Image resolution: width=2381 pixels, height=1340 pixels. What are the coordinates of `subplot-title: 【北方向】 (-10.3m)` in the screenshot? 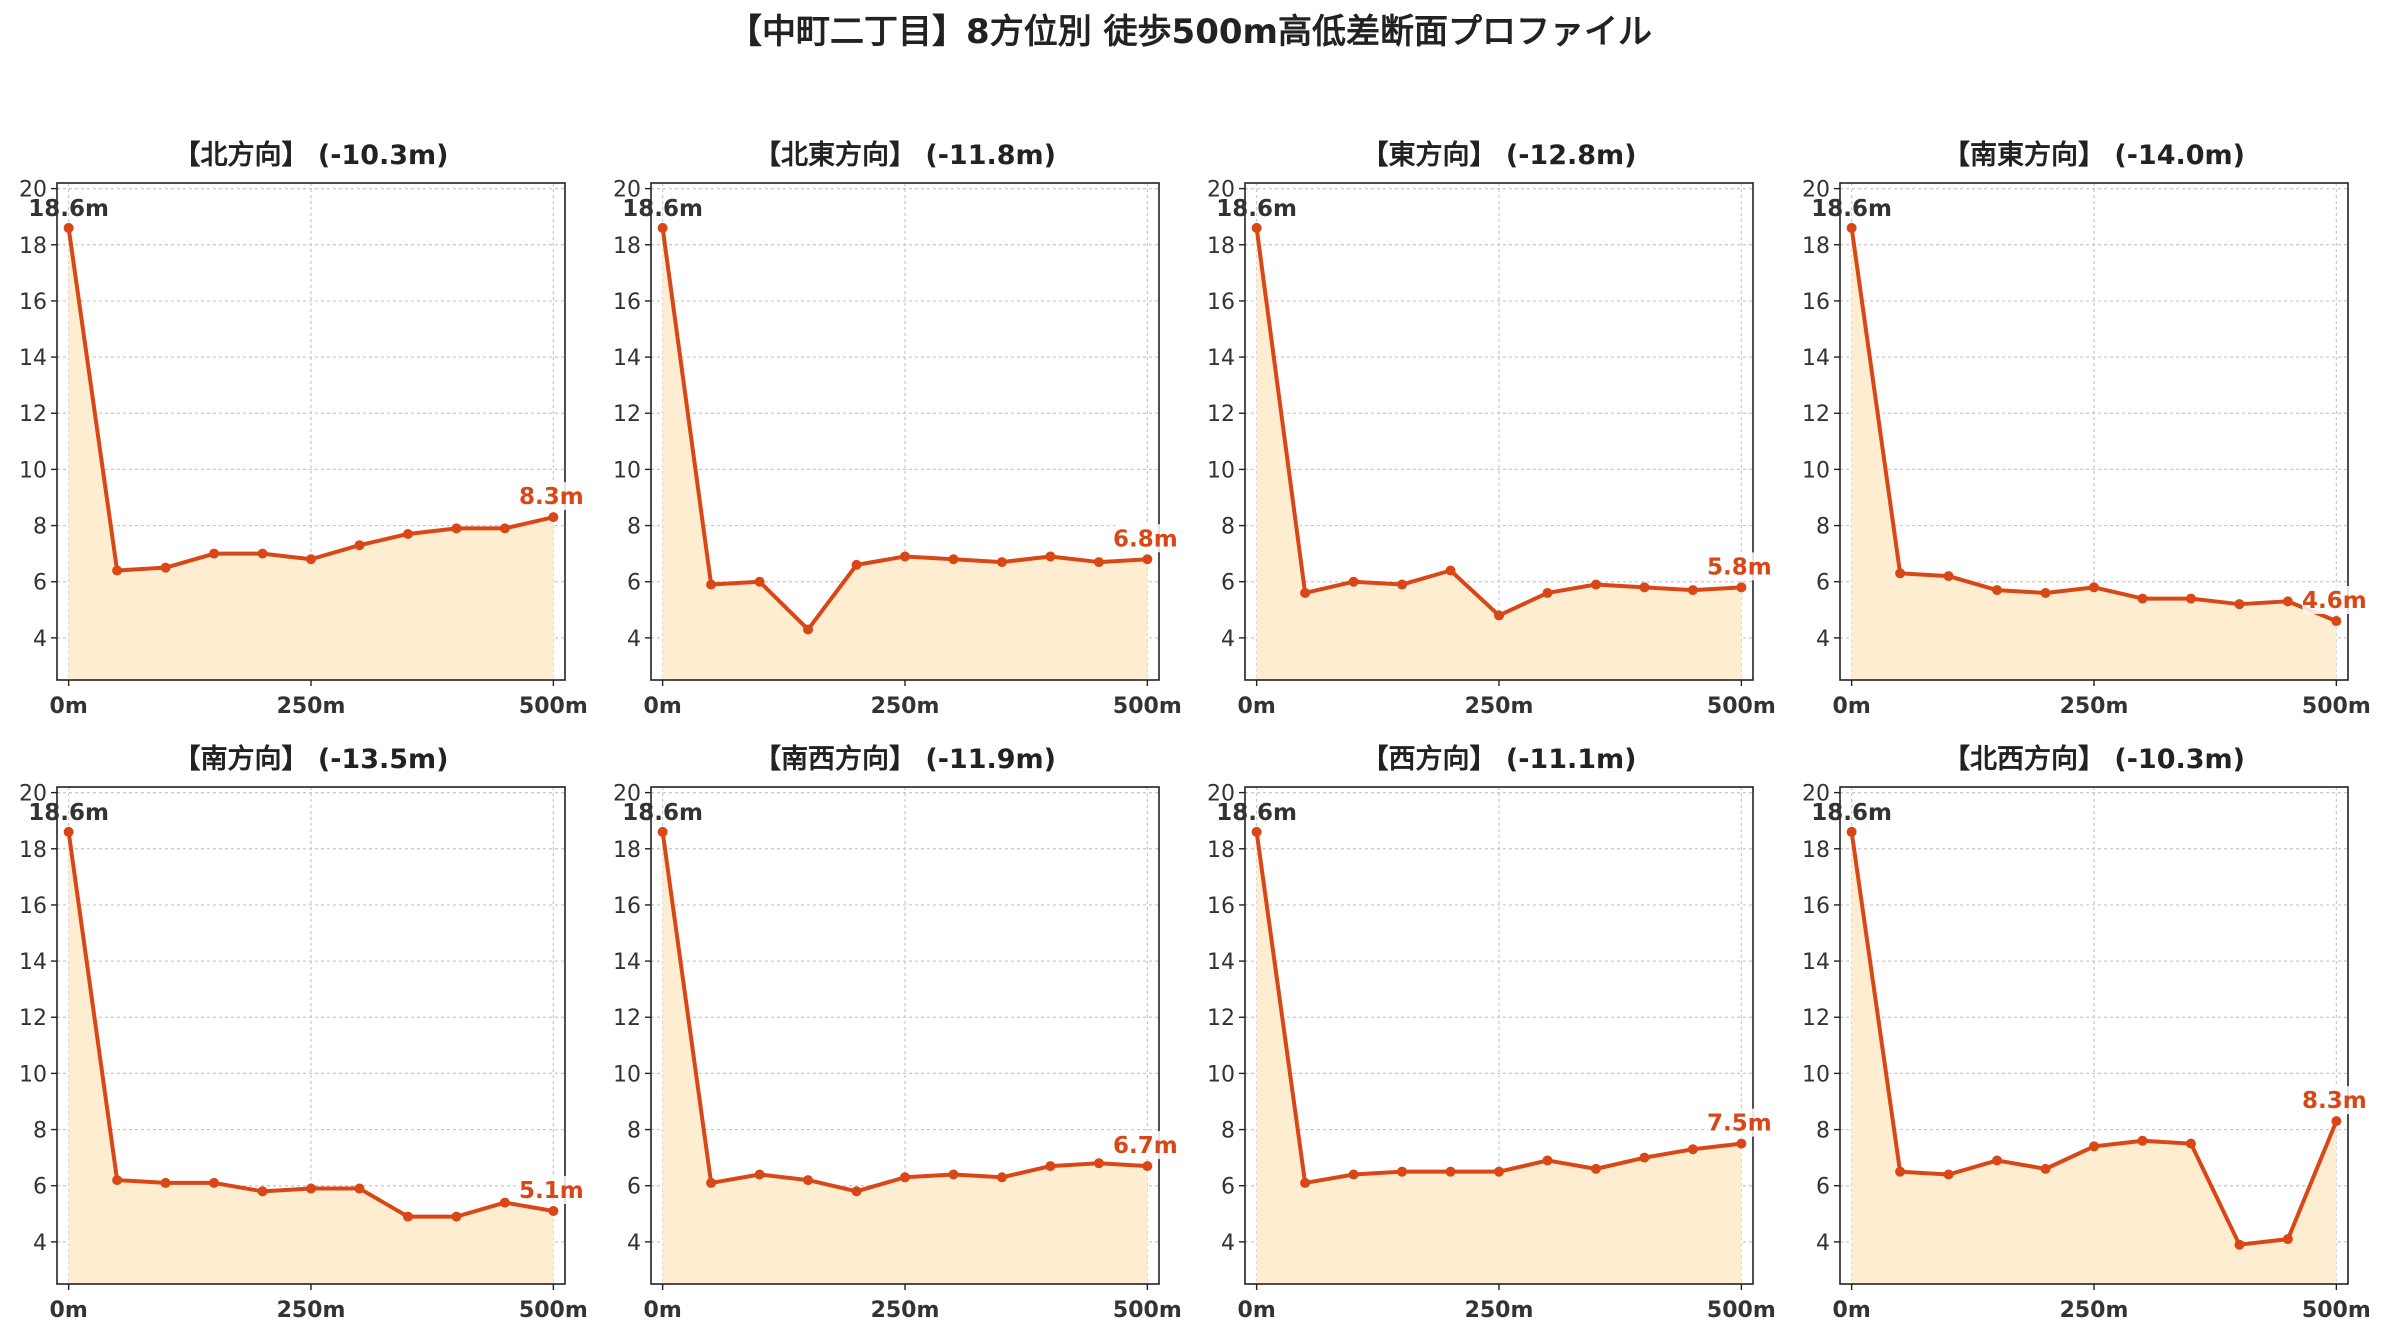 It's located at (310, 155).